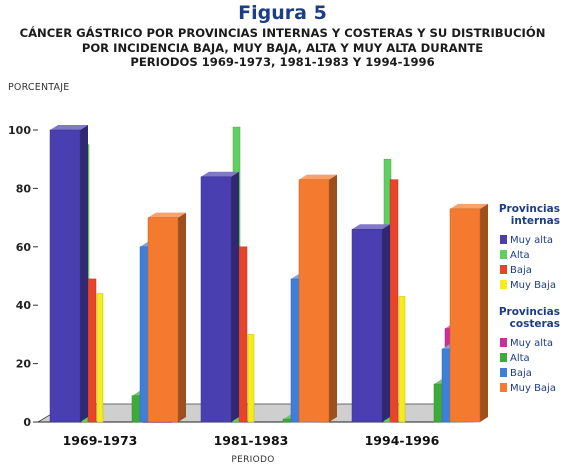  What do you see at coordinates (253, 460) in the screenshot?
I see `x-axis-label: PERIODO` at bounding box center [253, 460].